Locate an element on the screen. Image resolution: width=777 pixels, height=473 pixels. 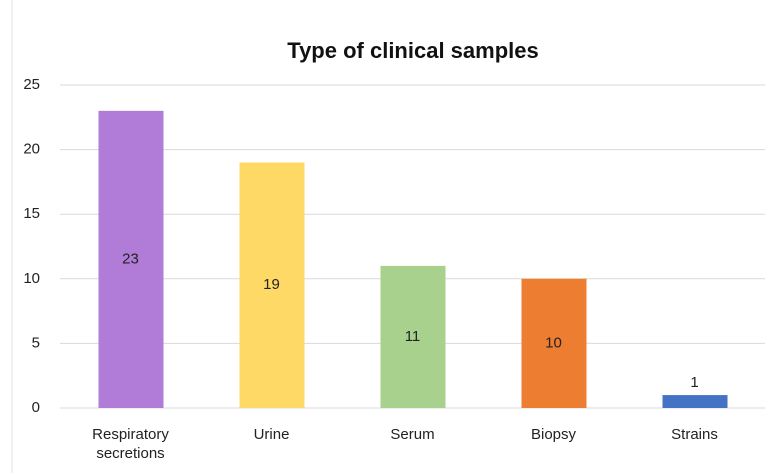
data-label: 19 is located at coordinates (271, 284).